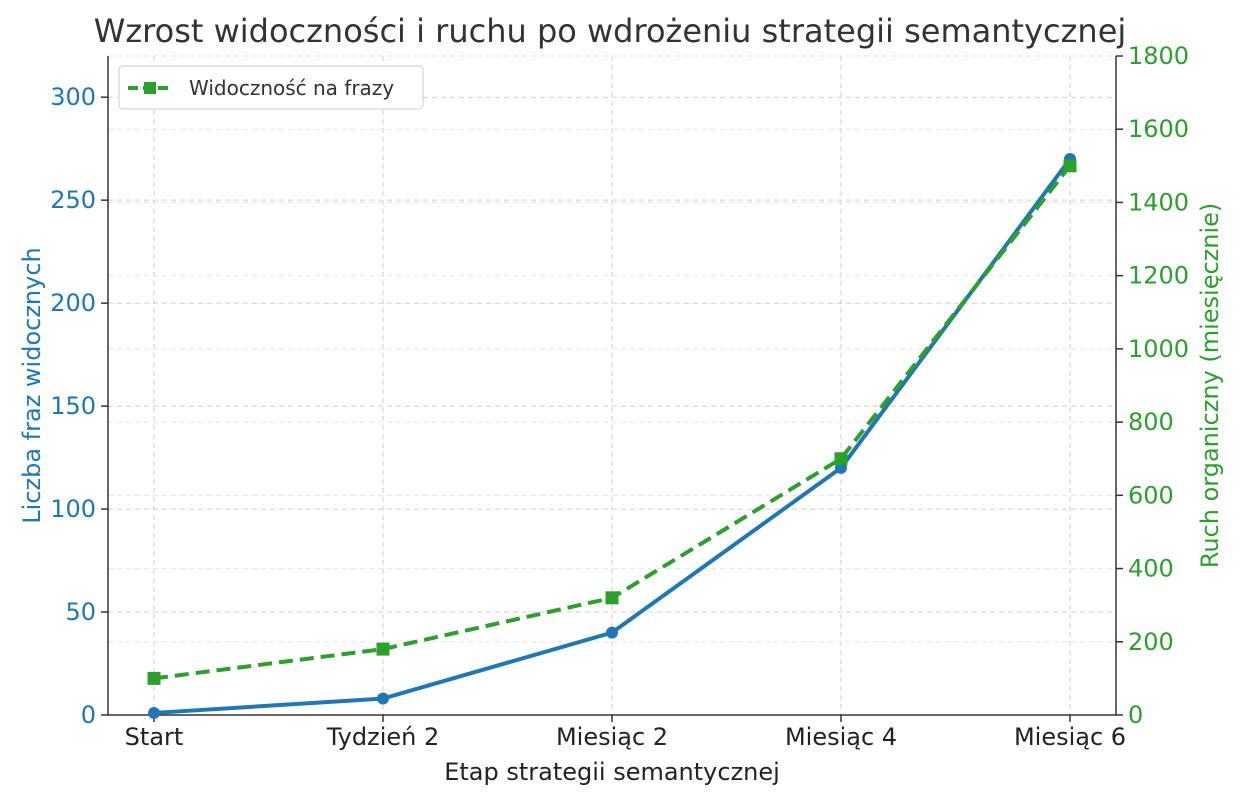 The height and width of the screenshot is (800, 1240). What do you see at coordinates (1151, 642) in the screenshot?
I see `y2-tick-label: 200` at bounding box center [1151, 642].